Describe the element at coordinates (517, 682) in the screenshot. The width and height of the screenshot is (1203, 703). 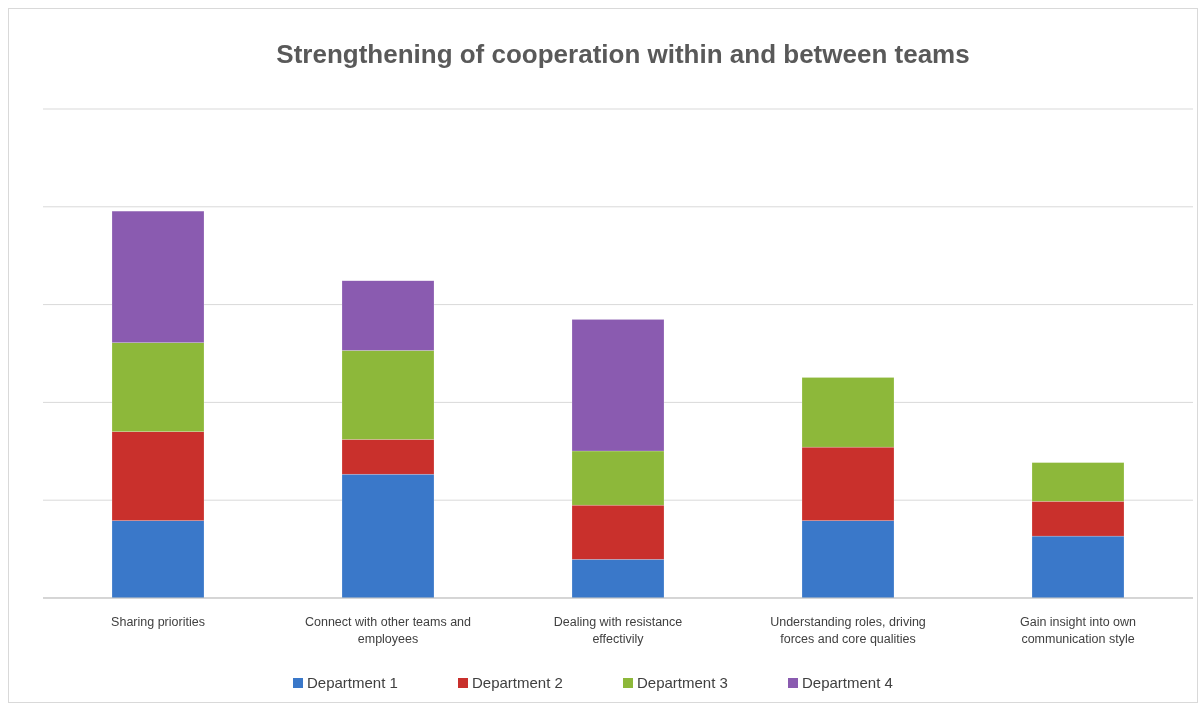
I see `legend-label: Department 2` at that location.